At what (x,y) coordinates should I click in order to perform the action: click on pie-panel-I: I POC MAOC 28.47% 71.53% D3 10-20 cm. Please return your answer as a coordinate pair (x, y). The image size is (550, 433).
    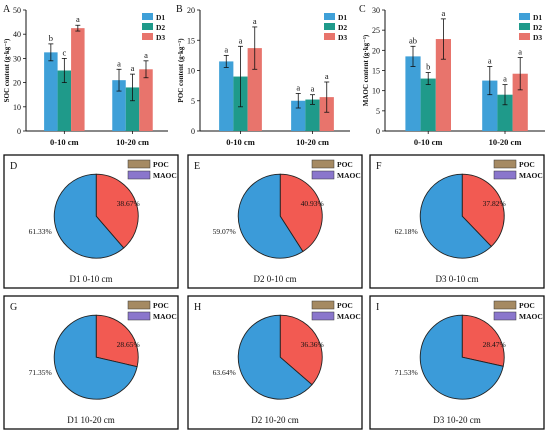
    Looking at the image, I should click on (457, 362).